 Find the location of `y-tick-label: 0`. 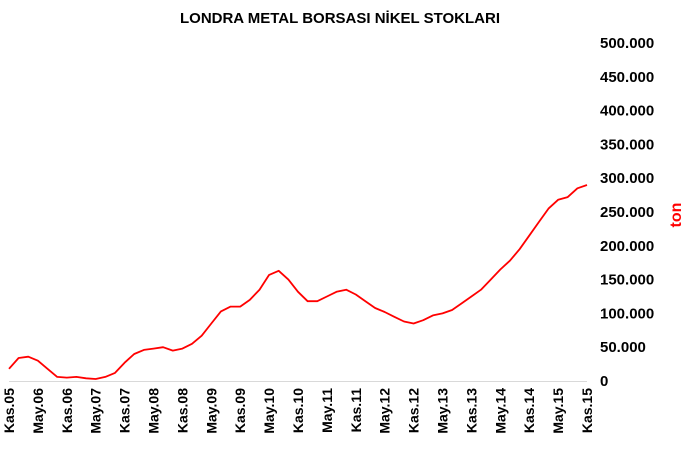

y-tick-label: 0 is located at coordinates (604, 381).